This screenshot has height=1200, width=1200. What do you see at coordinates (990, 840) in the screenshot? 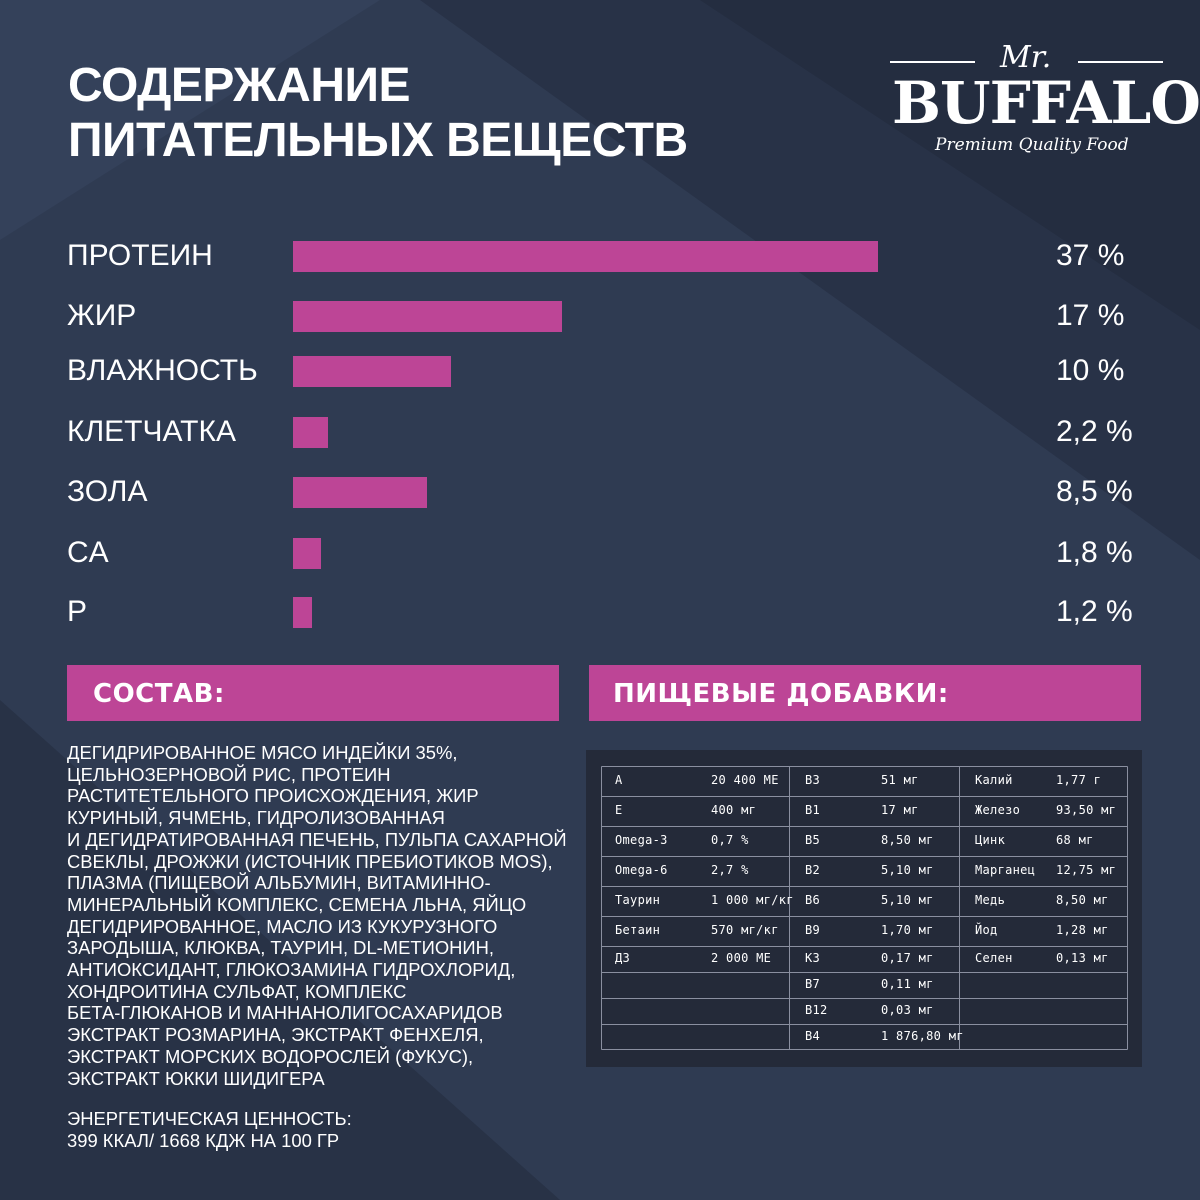
I see `additive-name: Цинк` at bounding box center [990, 840].